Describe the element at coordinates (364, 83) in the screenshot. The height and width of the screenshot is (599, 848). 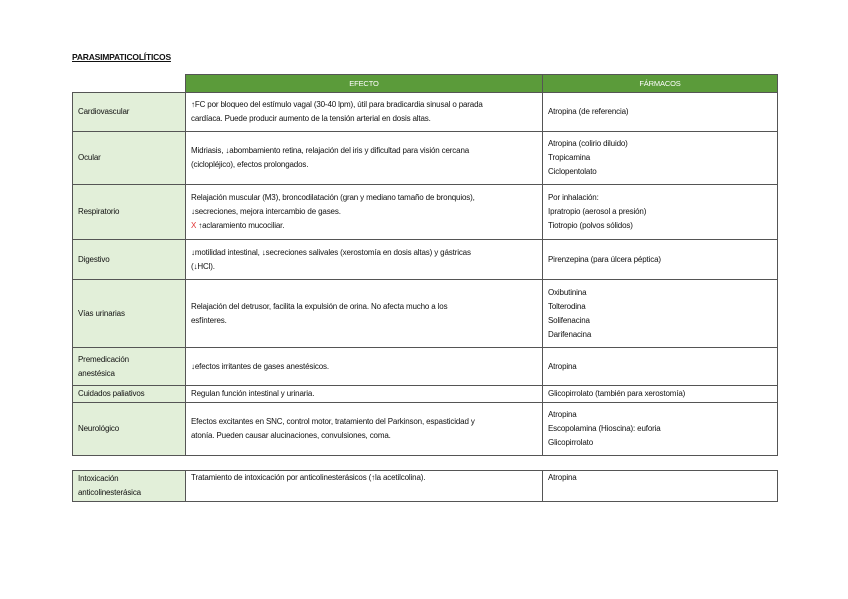
I see `header-efecto: EFECTO` at that location.